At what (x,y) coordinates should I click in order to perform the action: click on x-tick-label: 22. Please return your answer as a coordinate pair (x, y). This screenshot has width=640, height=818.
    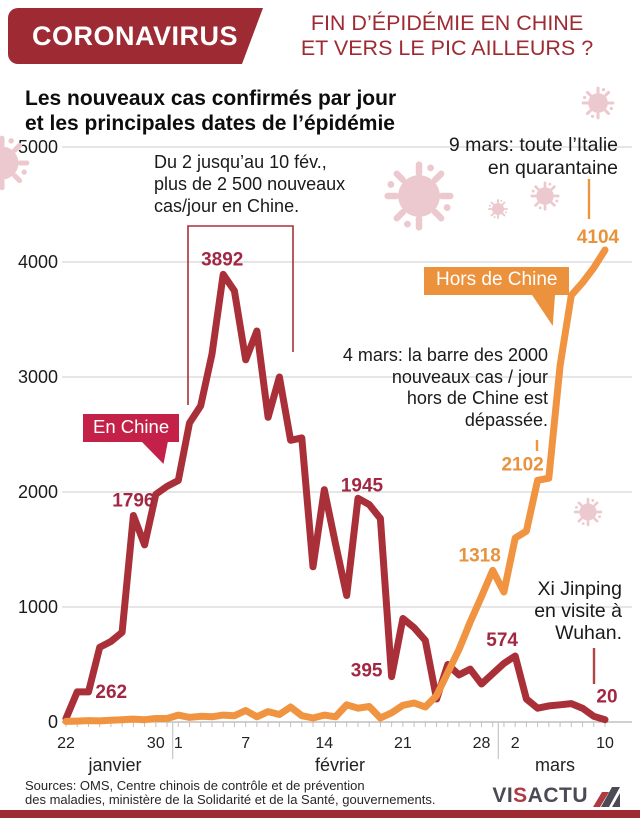
    Looking at the image, I should click on (66, 743).